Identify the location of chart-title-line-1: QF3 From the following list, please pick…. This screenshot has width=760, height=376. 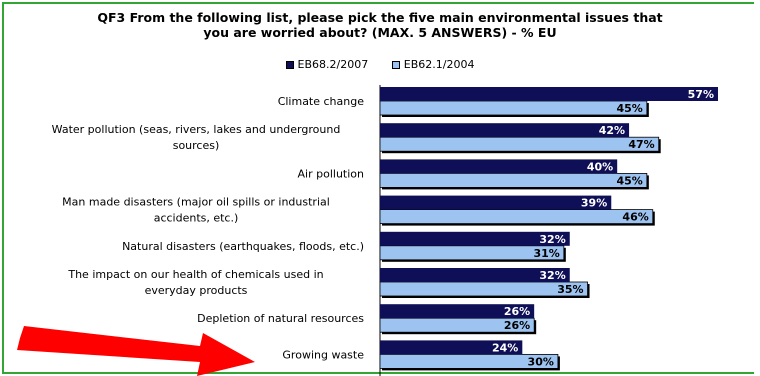
(380, 17).